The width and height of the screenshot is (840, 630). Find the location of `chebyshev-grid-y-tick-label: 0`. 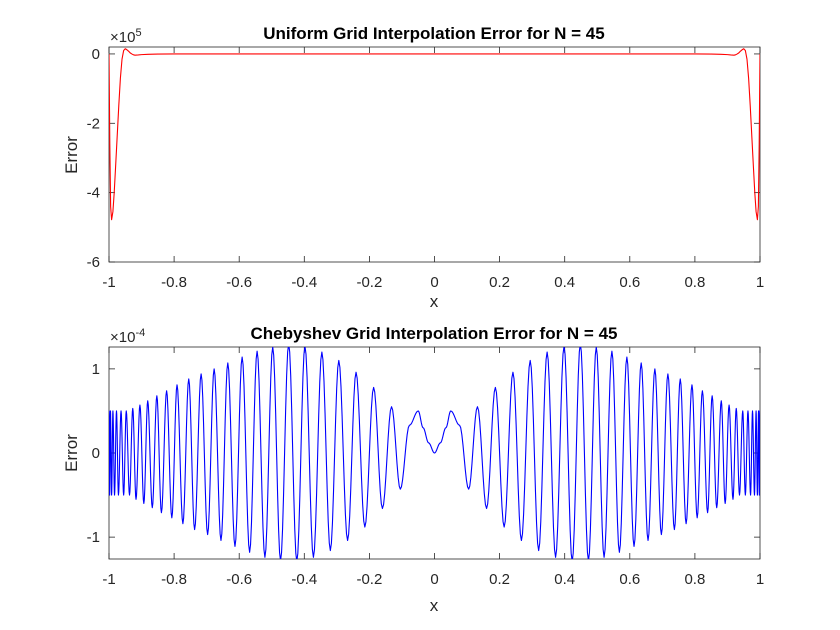

chebyshev-grid-y-tick-label: 0 is located at coordinates (96, 453).